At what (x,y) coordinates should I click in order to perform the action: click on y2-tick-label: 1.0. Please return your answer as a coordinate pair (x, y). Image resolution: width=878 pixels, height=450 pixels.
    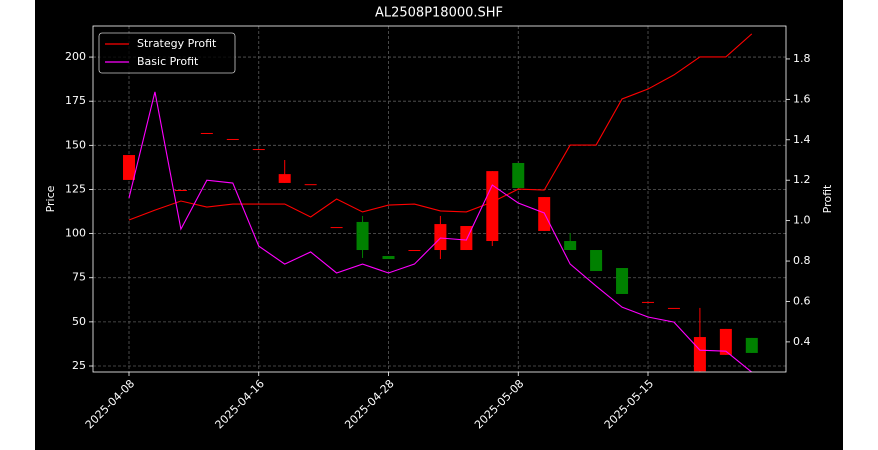
    Looking at the image, I should click on (802, 220).